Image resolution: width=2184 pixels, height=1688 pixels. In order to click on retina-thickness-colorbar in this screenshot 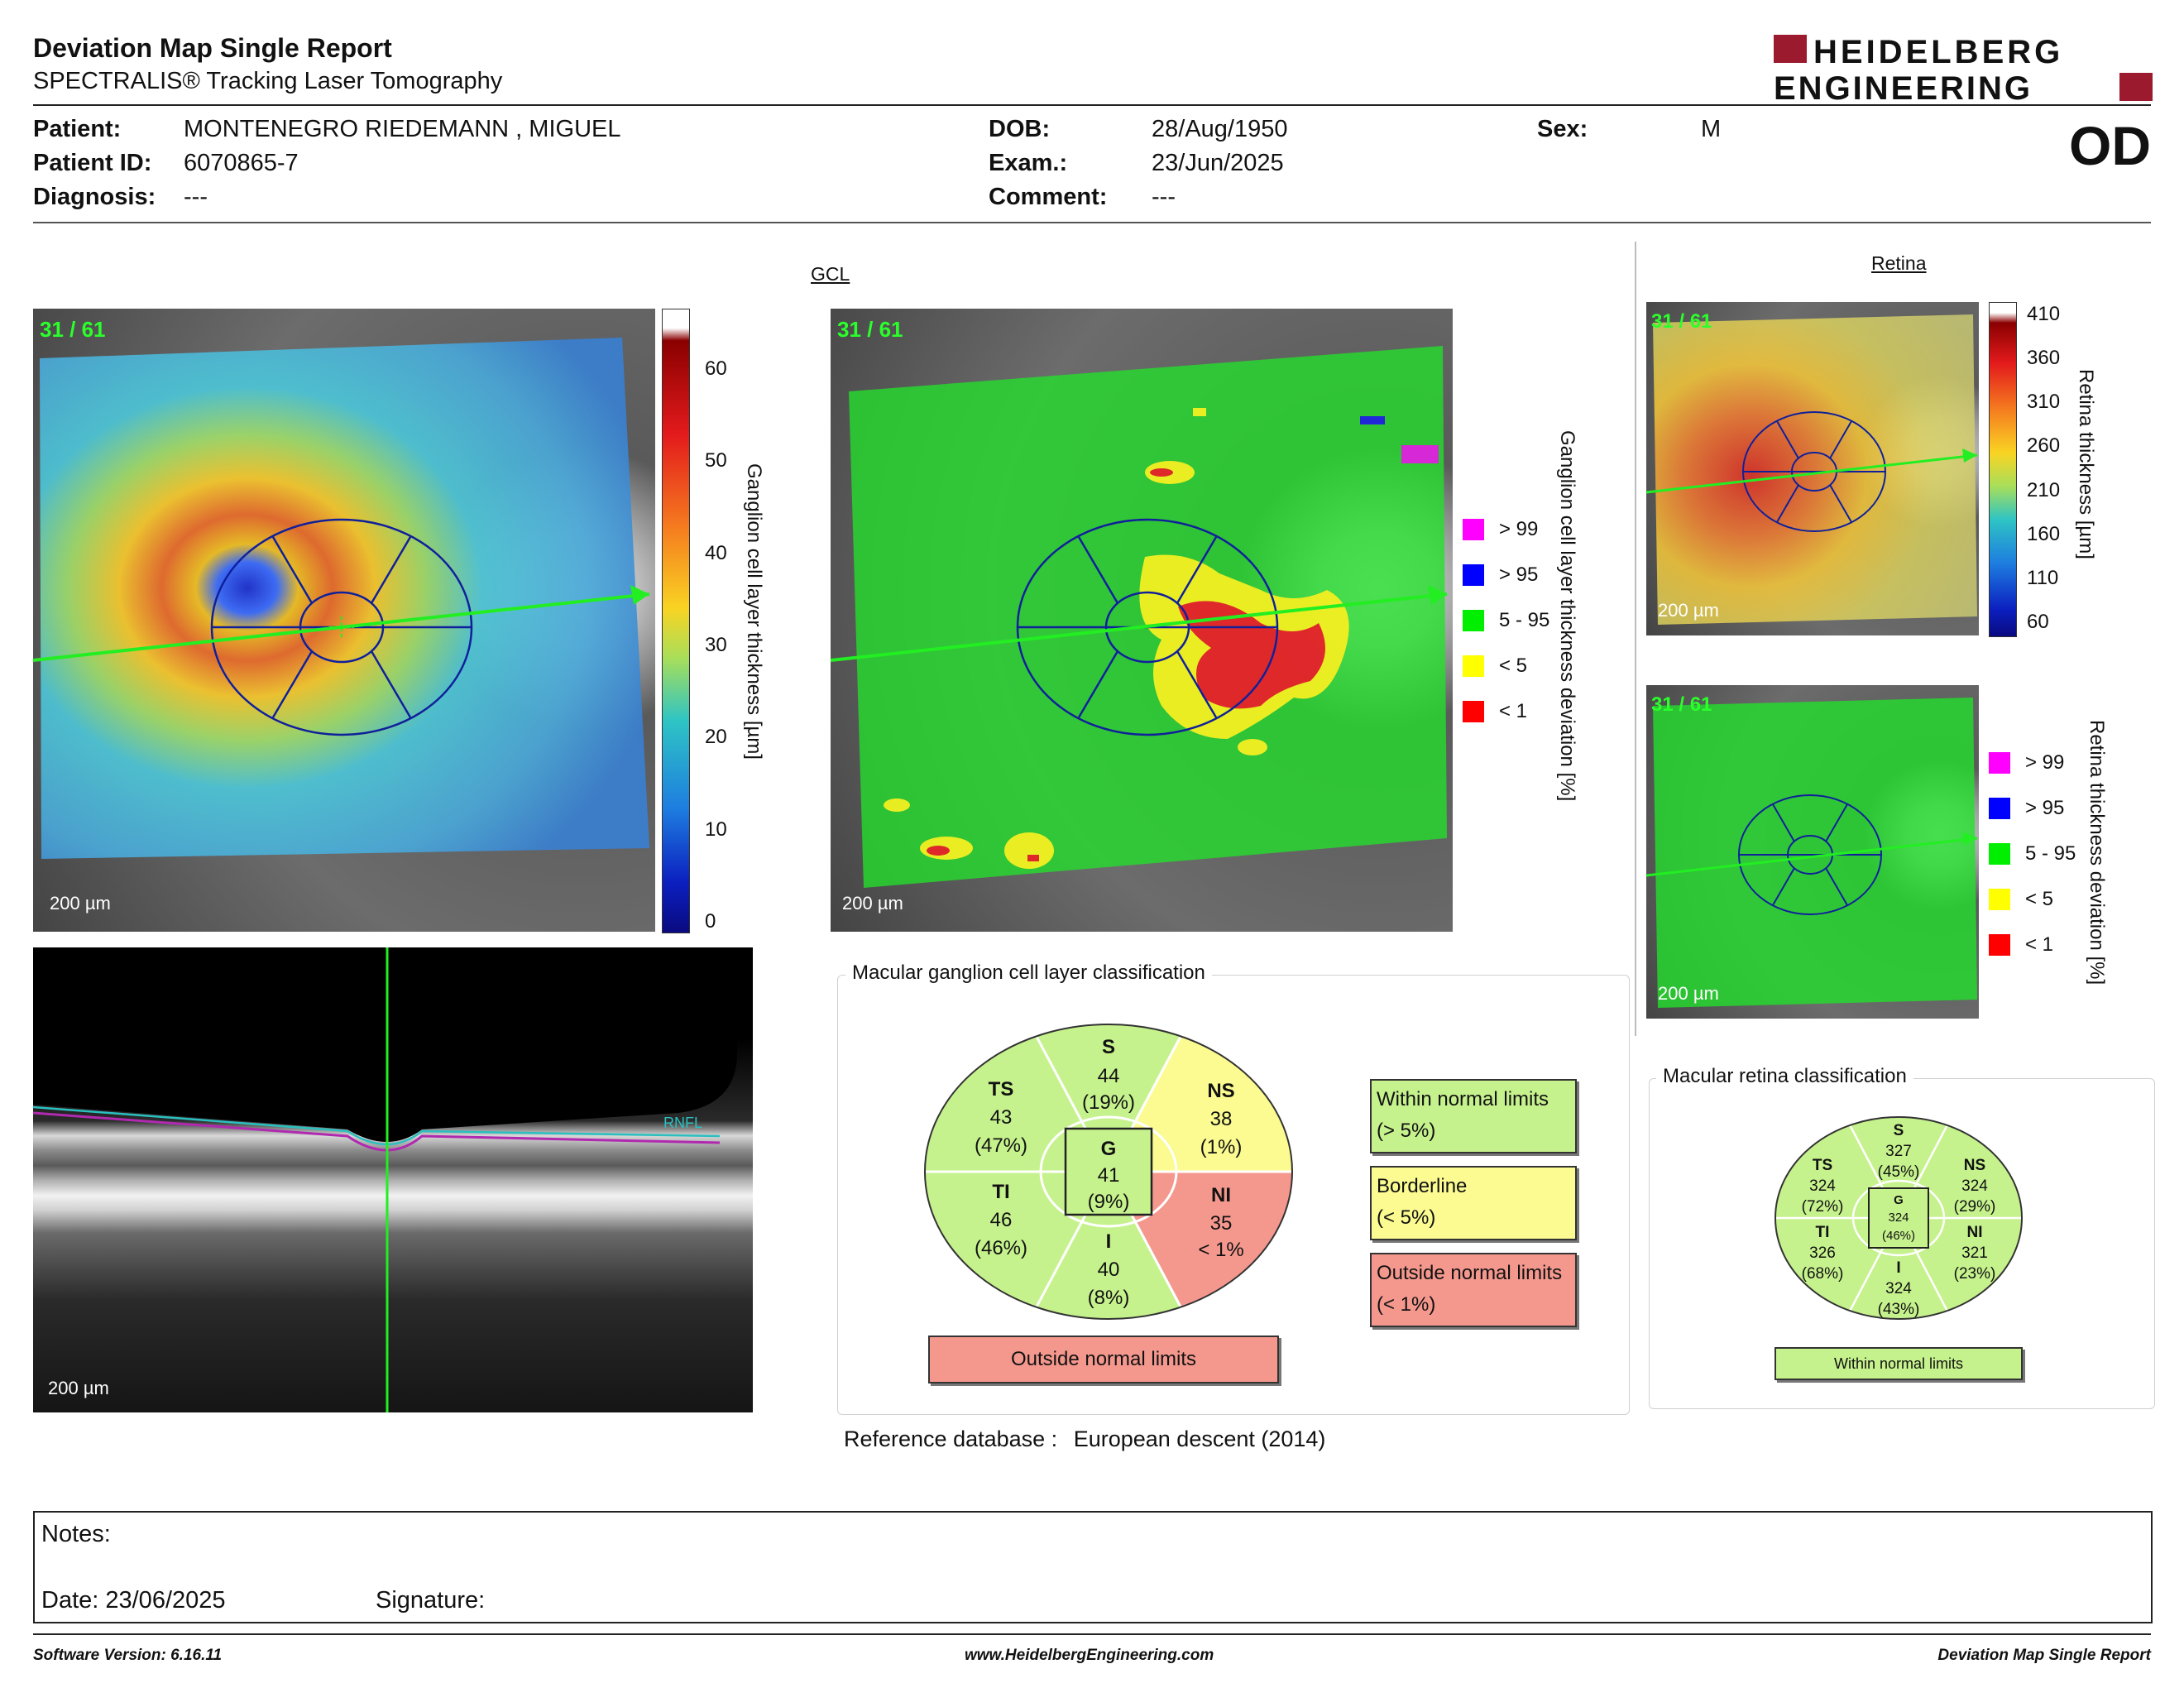, I will do `click(2003, 469)`.